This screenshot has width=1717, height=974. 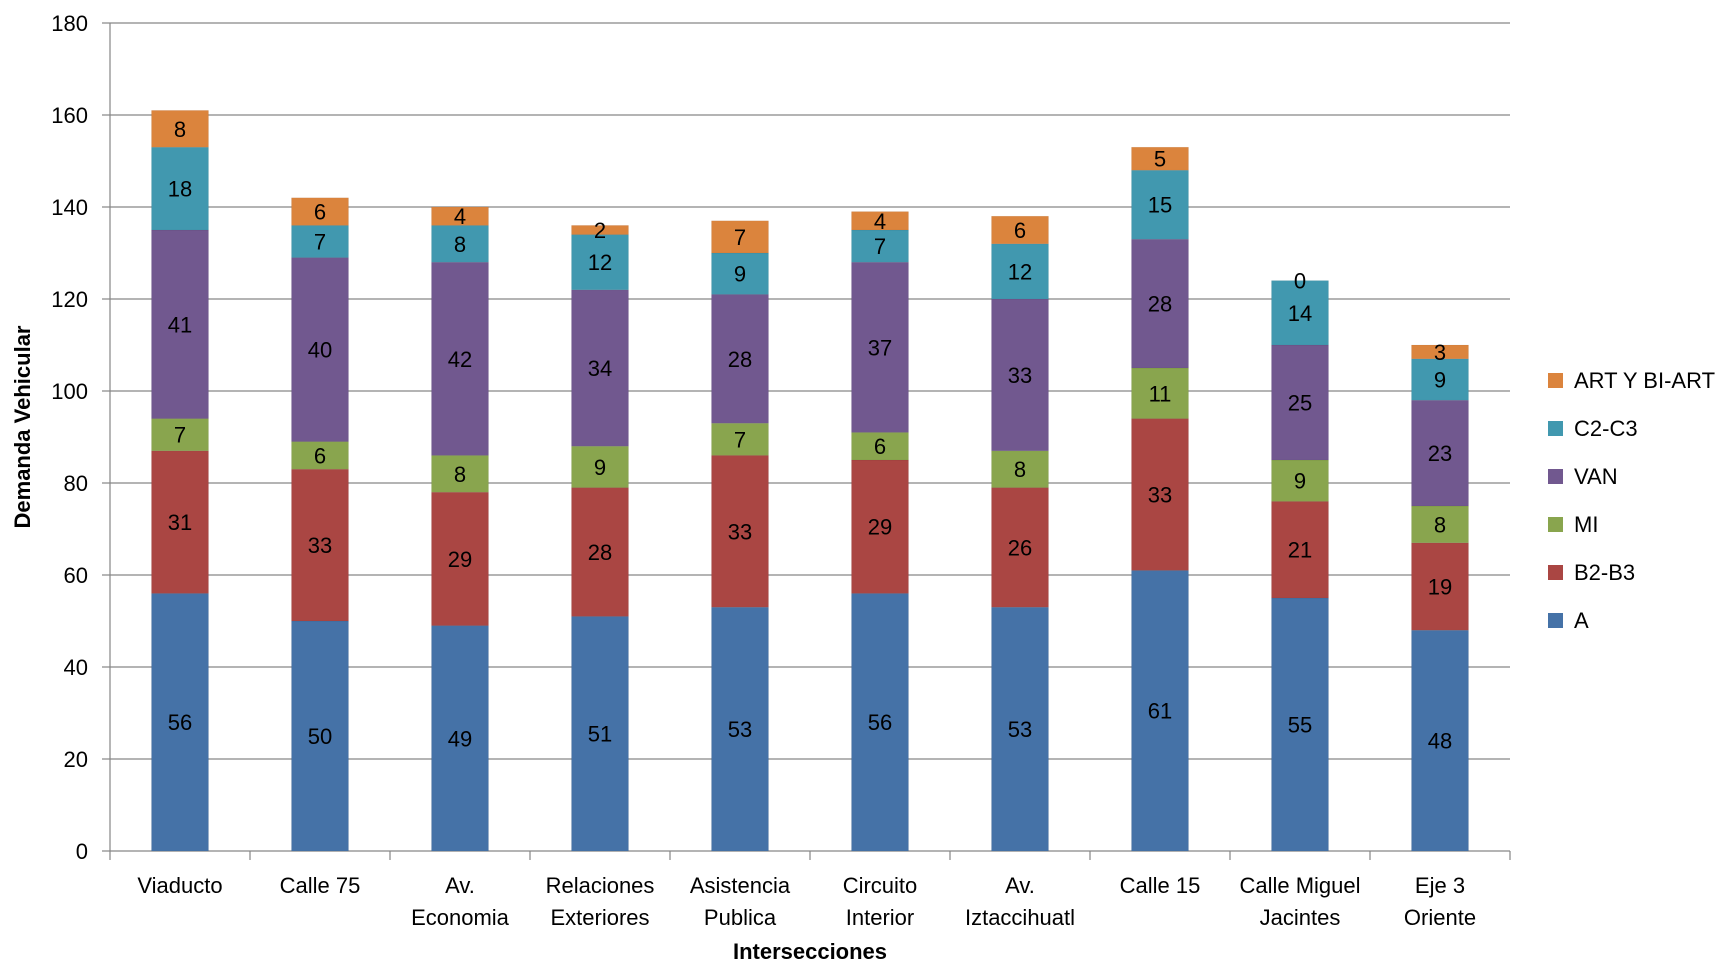 I want to click on data-label: 5, so click(x=1160, y=159).